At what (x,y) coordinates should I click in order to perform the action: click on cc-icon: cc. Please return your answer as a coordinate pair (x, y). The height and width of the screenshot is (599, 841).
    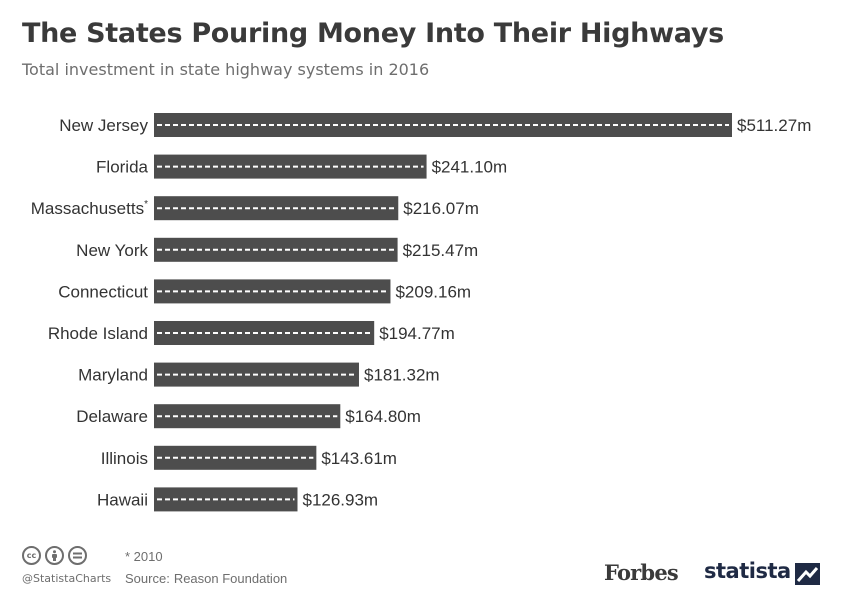
    Looking at the image, I should click on (31, 555).